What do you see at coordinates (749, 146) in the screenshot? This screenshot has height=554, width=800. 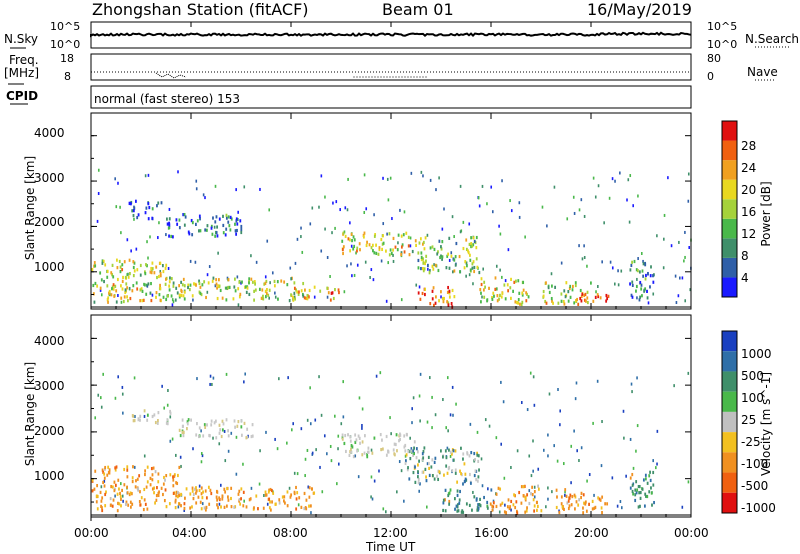 I see `pwr-tick-28: 28` at bounding box center [749, 146].